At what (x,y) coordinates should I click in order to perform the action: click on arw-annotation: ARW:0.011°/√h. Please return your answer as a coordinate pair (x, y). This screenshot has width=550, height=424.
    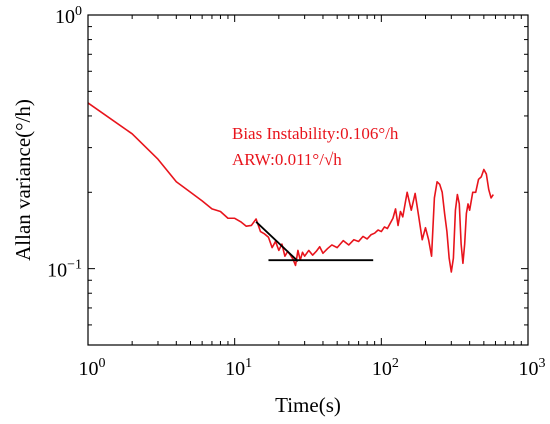
    Looking at the image, I should click on (287, 159).